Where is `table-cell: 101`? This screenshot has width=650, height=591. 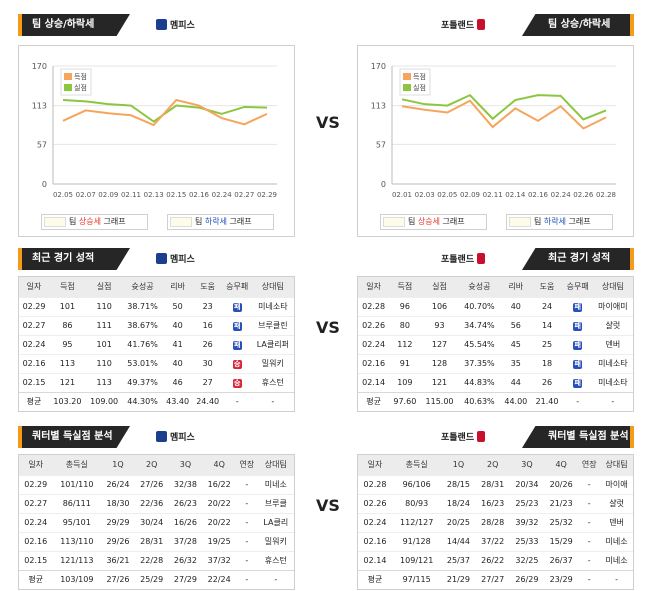
table-cell: 101 is located at coordinates (104, 344).